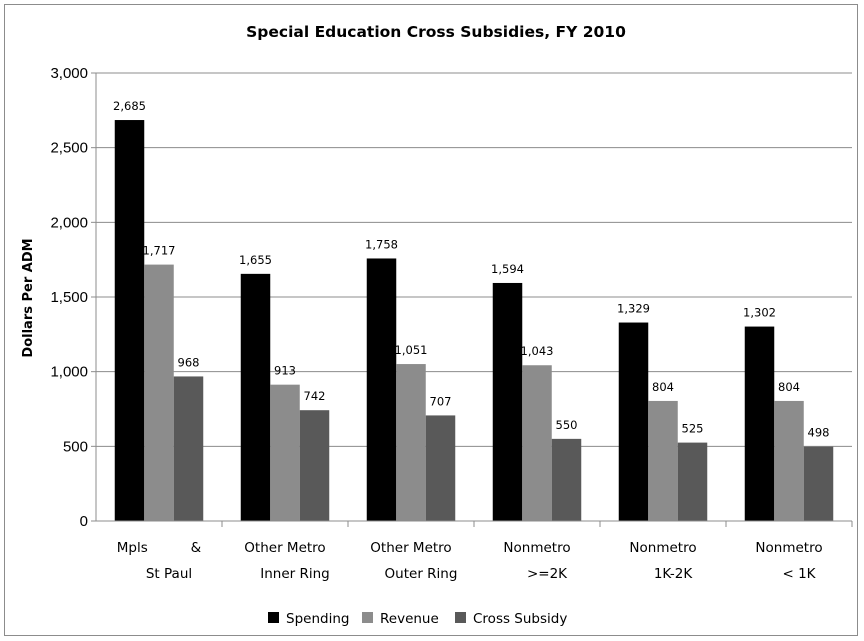 The width and height of the screenshot is (864, 641). What do you see at coordinates (799, 574) in the screenshot?
I see `x-tick-label: < 1K` at bounding box center [799, 574].